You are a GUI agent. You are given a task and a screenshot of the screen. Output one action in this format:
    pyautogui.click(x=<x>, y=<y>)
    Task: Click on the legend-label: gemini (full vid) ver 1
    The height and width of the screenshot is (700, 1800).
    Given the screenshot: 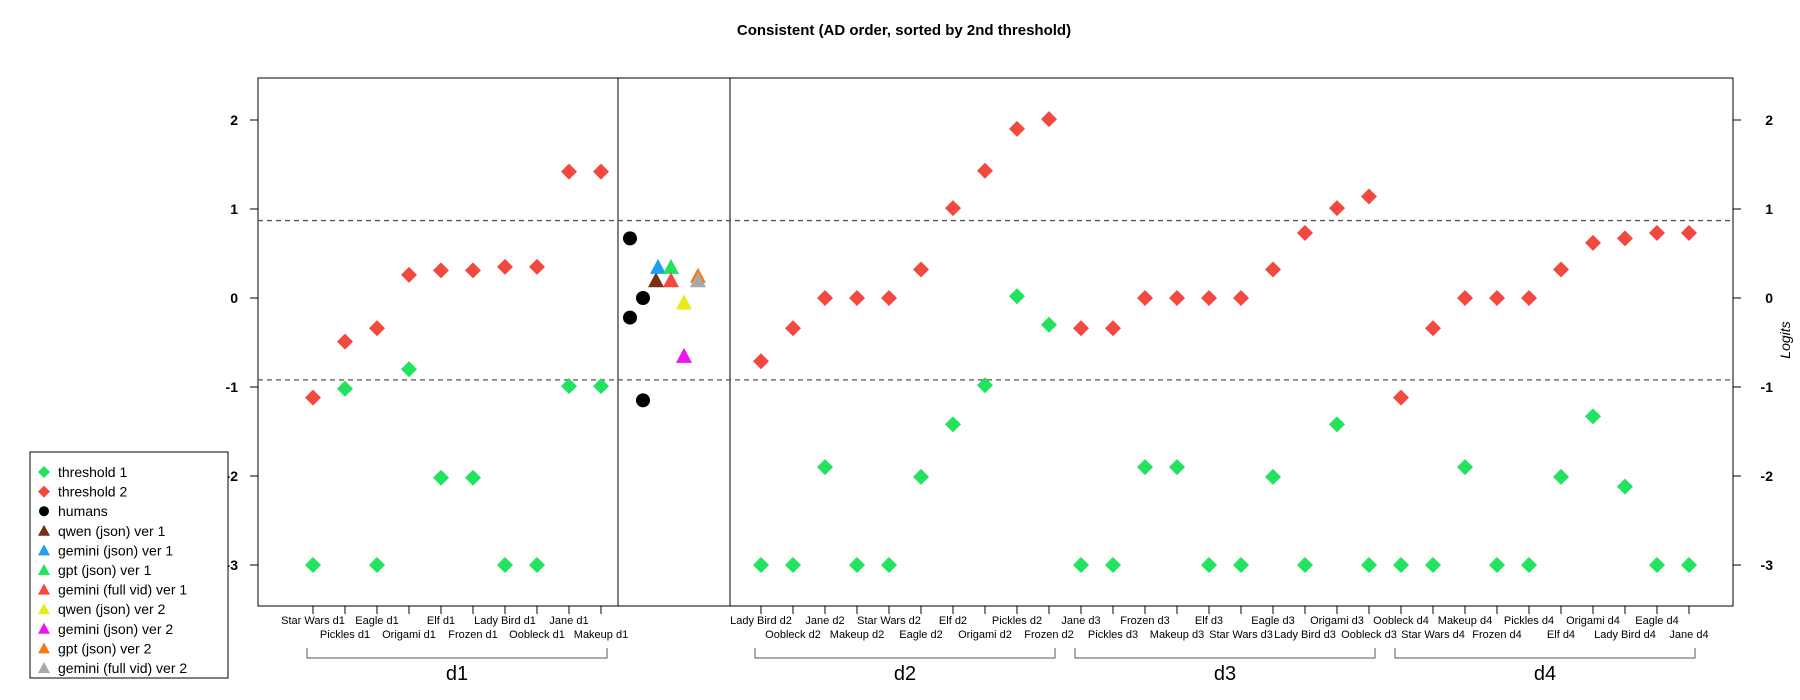 What is the action you would take?
    pyautogui.click(x=122, y=590)
    